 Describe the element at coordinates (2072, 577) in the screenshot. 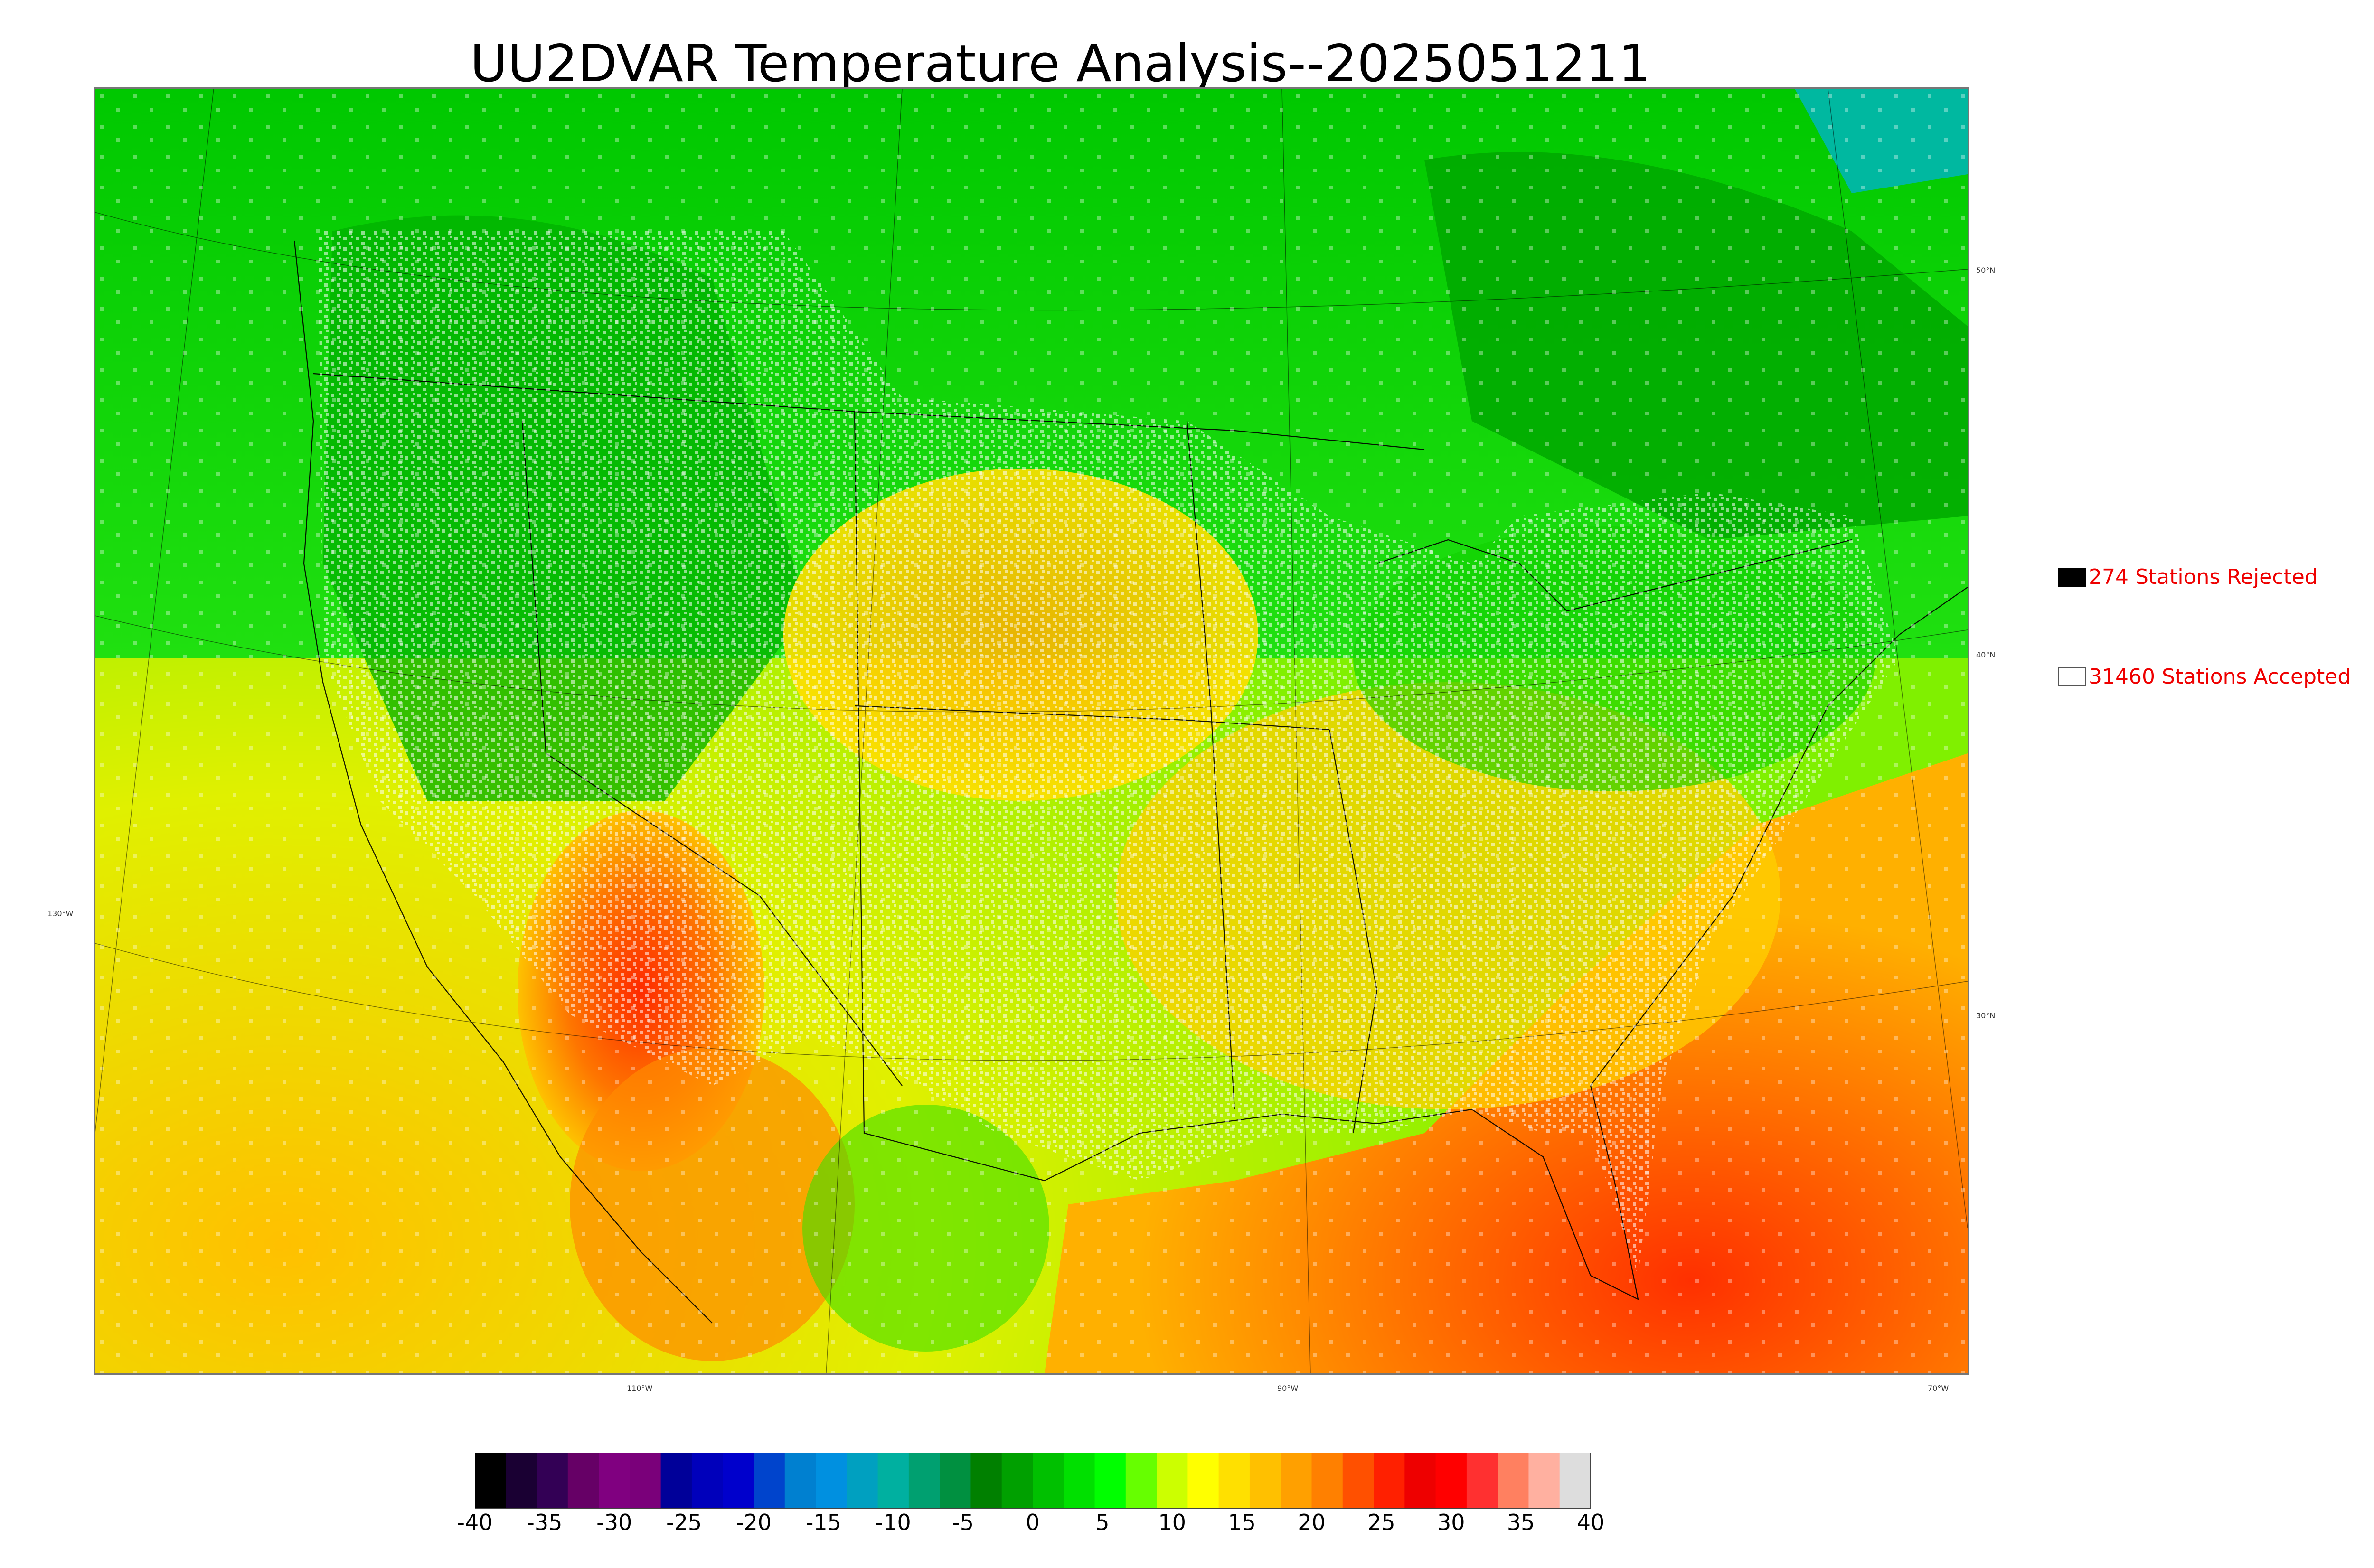

I see `rejected-swatch` at that location.